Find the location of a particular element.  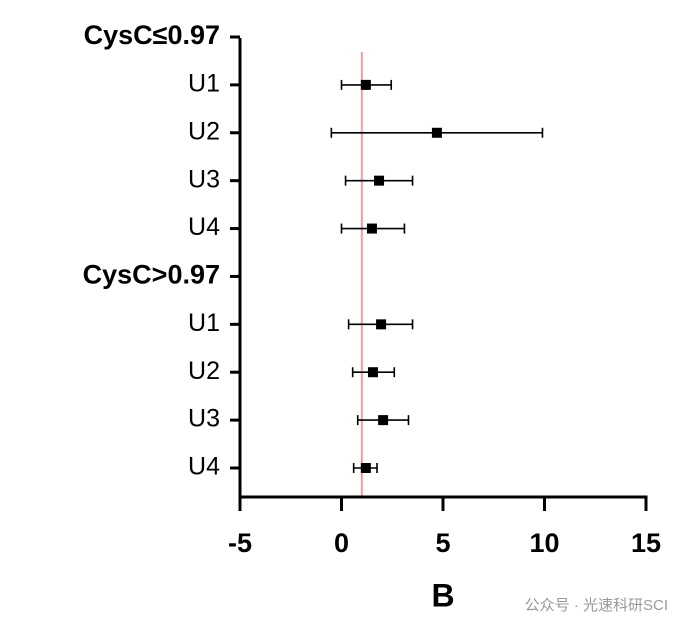

x-tick-label: 5 is located at coordinates (442, 543).